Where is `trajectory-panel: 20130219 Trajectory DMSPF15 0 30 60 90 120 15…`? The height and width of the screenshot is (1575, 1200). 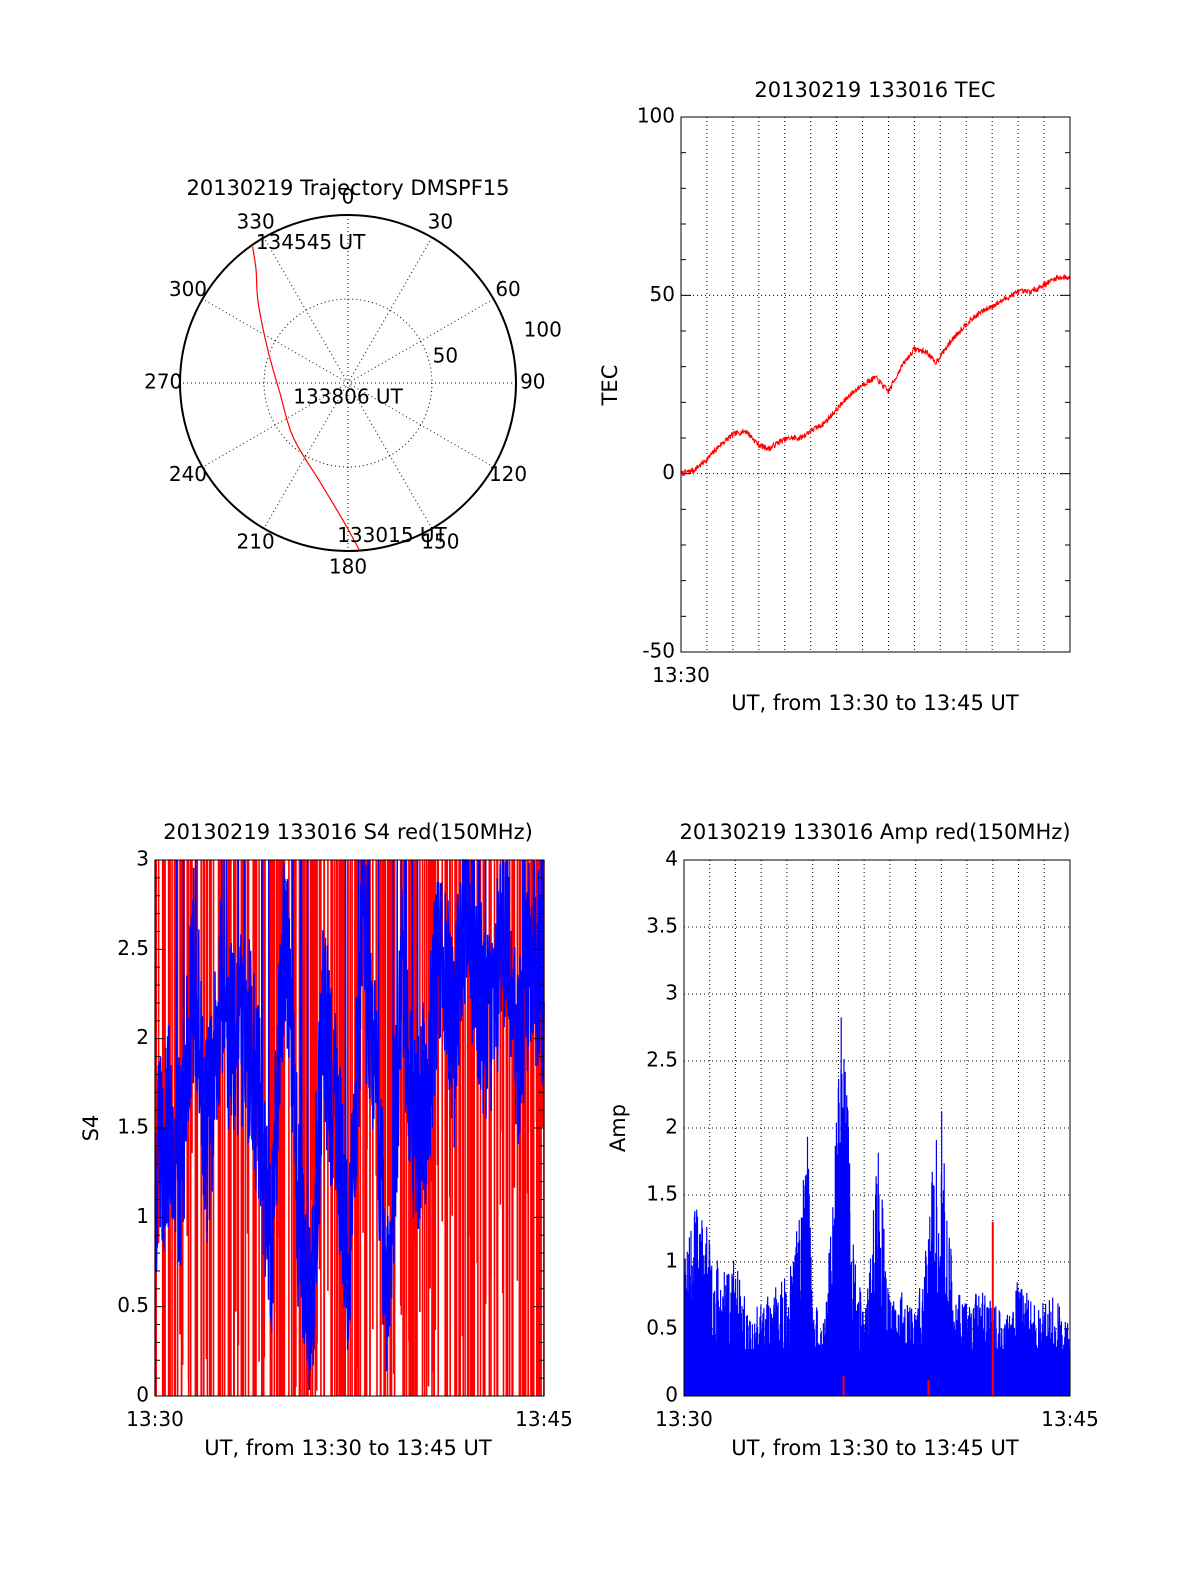 trajectory-panel: 20130219 Trajectory DMSPF15 0 30 60 90 120 15… is located at coordinates (353, 377).